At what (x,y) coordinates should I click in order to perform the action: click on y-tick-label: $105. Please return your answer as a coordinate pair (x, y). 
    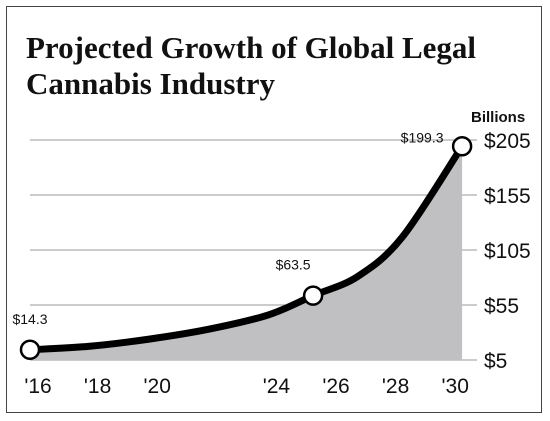
    Looking at the image, I should click on (507, 251).